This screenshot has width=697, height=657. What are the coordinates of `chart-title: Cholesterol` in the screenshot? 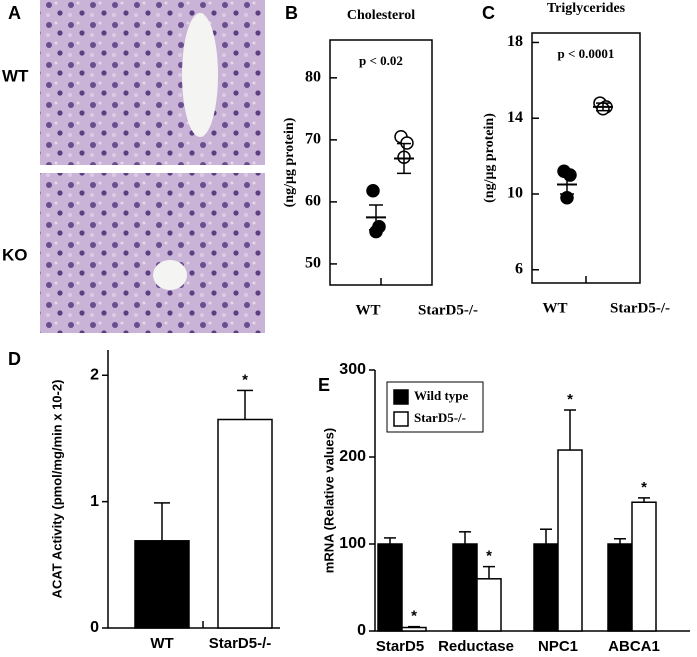 It's located at (381, 15).